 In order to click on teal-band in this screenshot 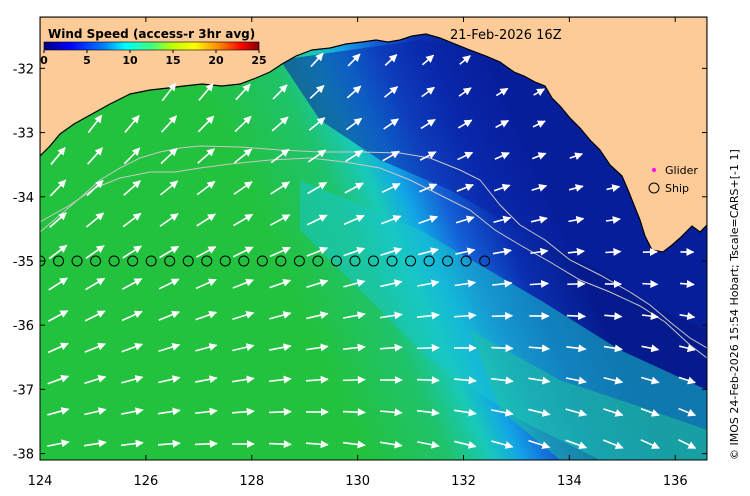, I will do `click(588, 395)`.